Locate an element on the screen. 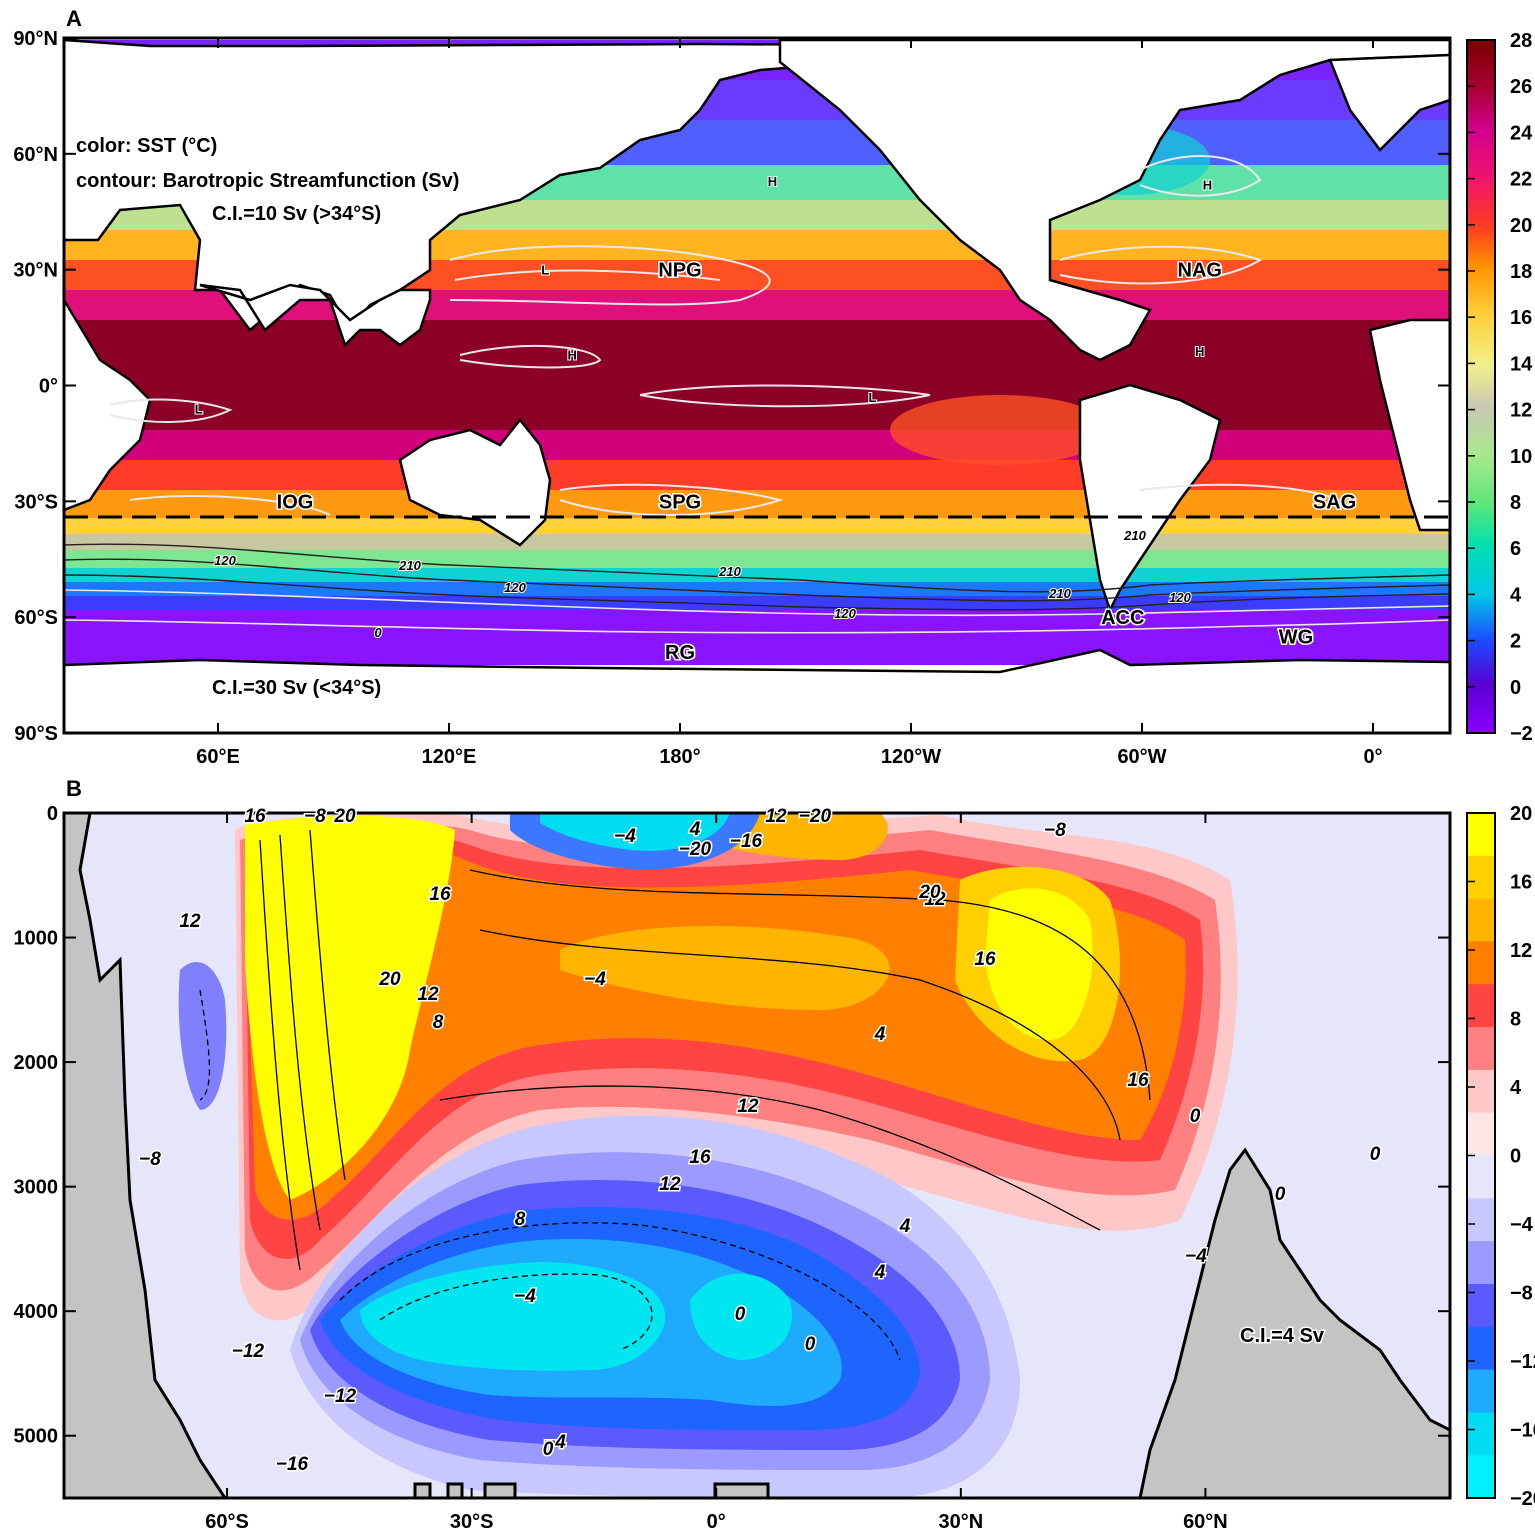  moc-cbar-label: 0 is located at coordinates (1515, 1157).